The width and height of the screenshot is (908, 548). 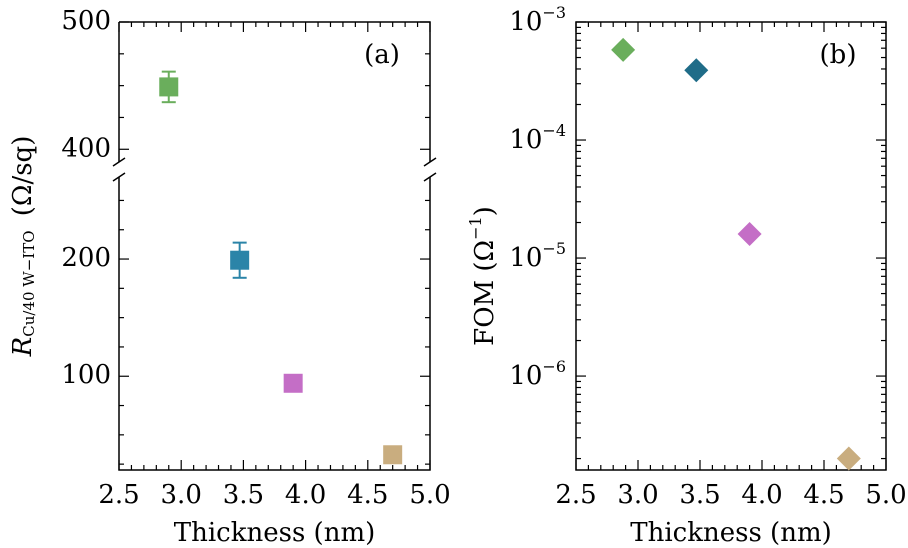 I want to click on y-tick-label: 10⁻³, so click(x=537, y=20).